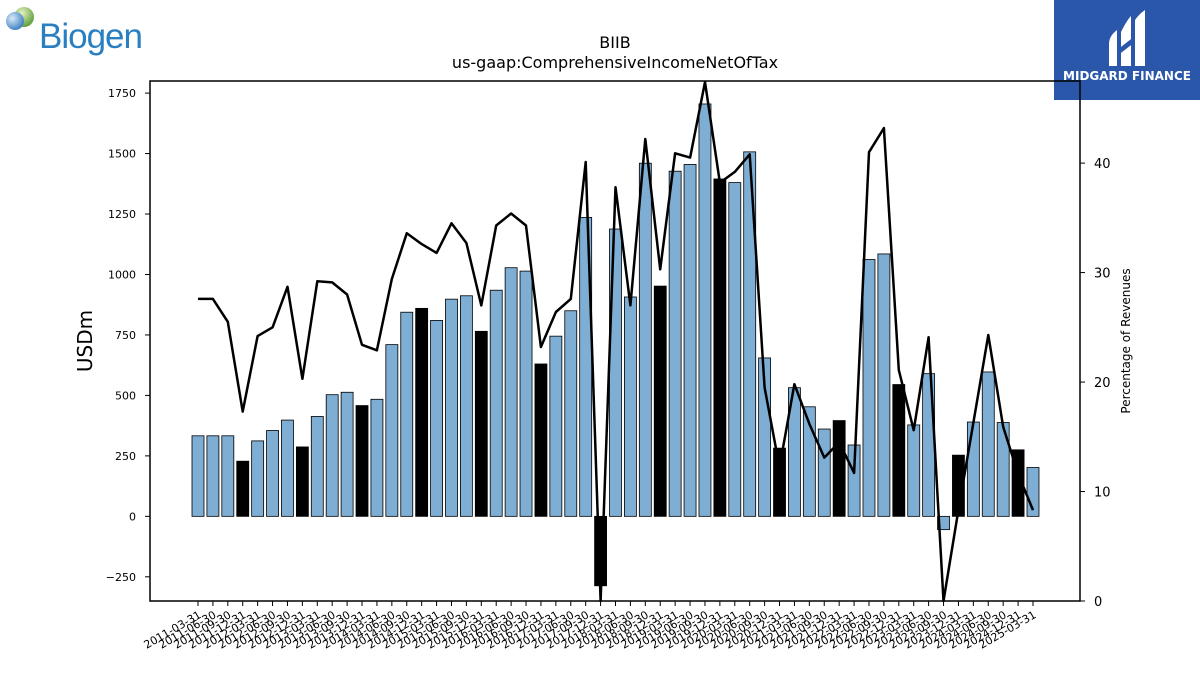 The height and width of the screenshot is (675, 1200). Describe the element at coordinates (1102, 274) in the screenshot. I see `y2-tick-label: 30` at that location.